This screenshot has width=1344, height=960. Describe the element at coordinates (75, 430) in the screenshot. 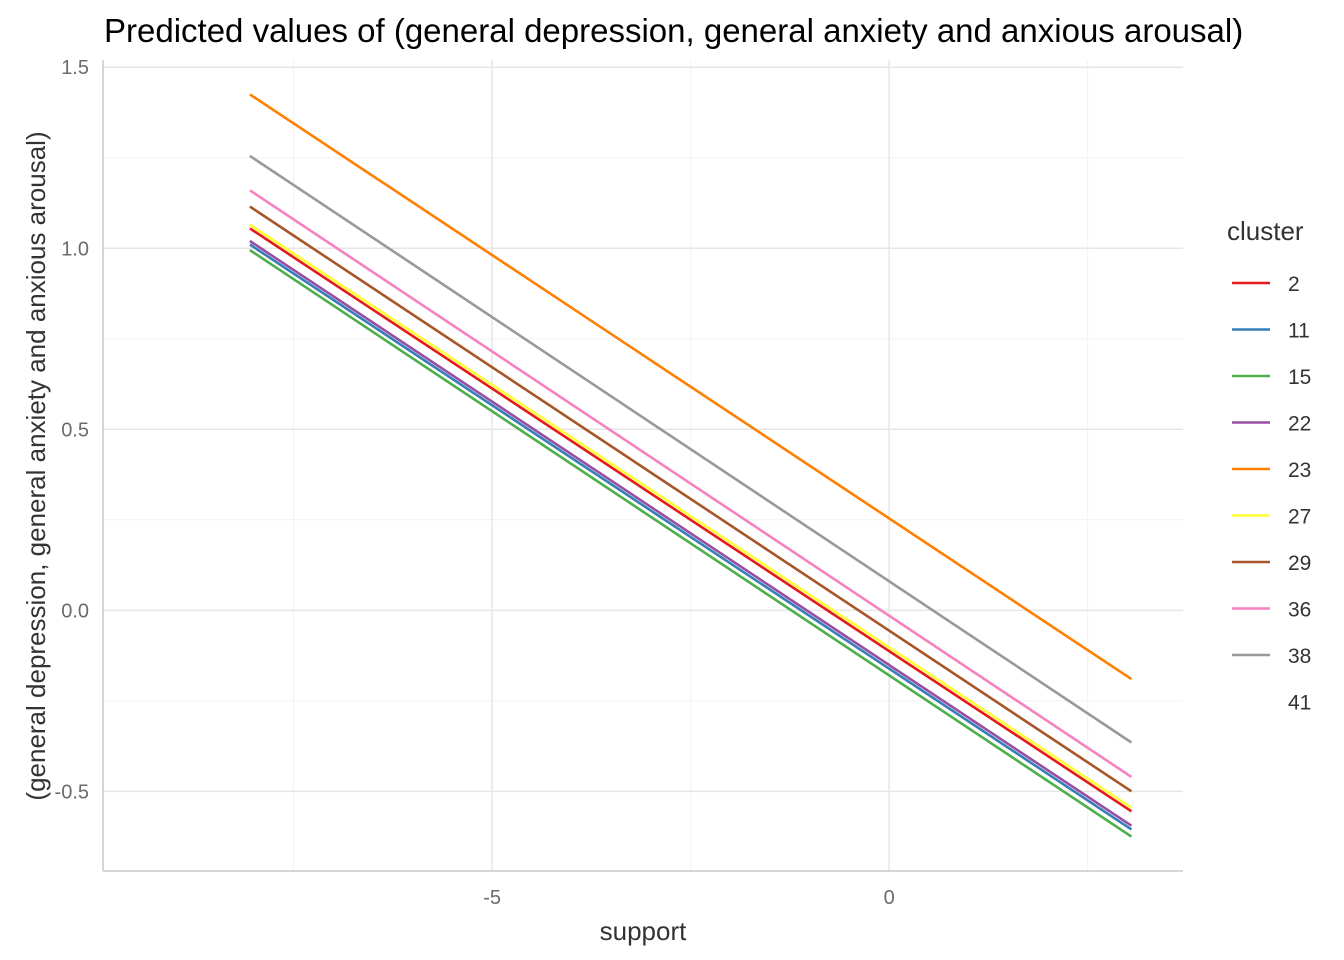

I see `y-tick-label: 0.5` at that location.